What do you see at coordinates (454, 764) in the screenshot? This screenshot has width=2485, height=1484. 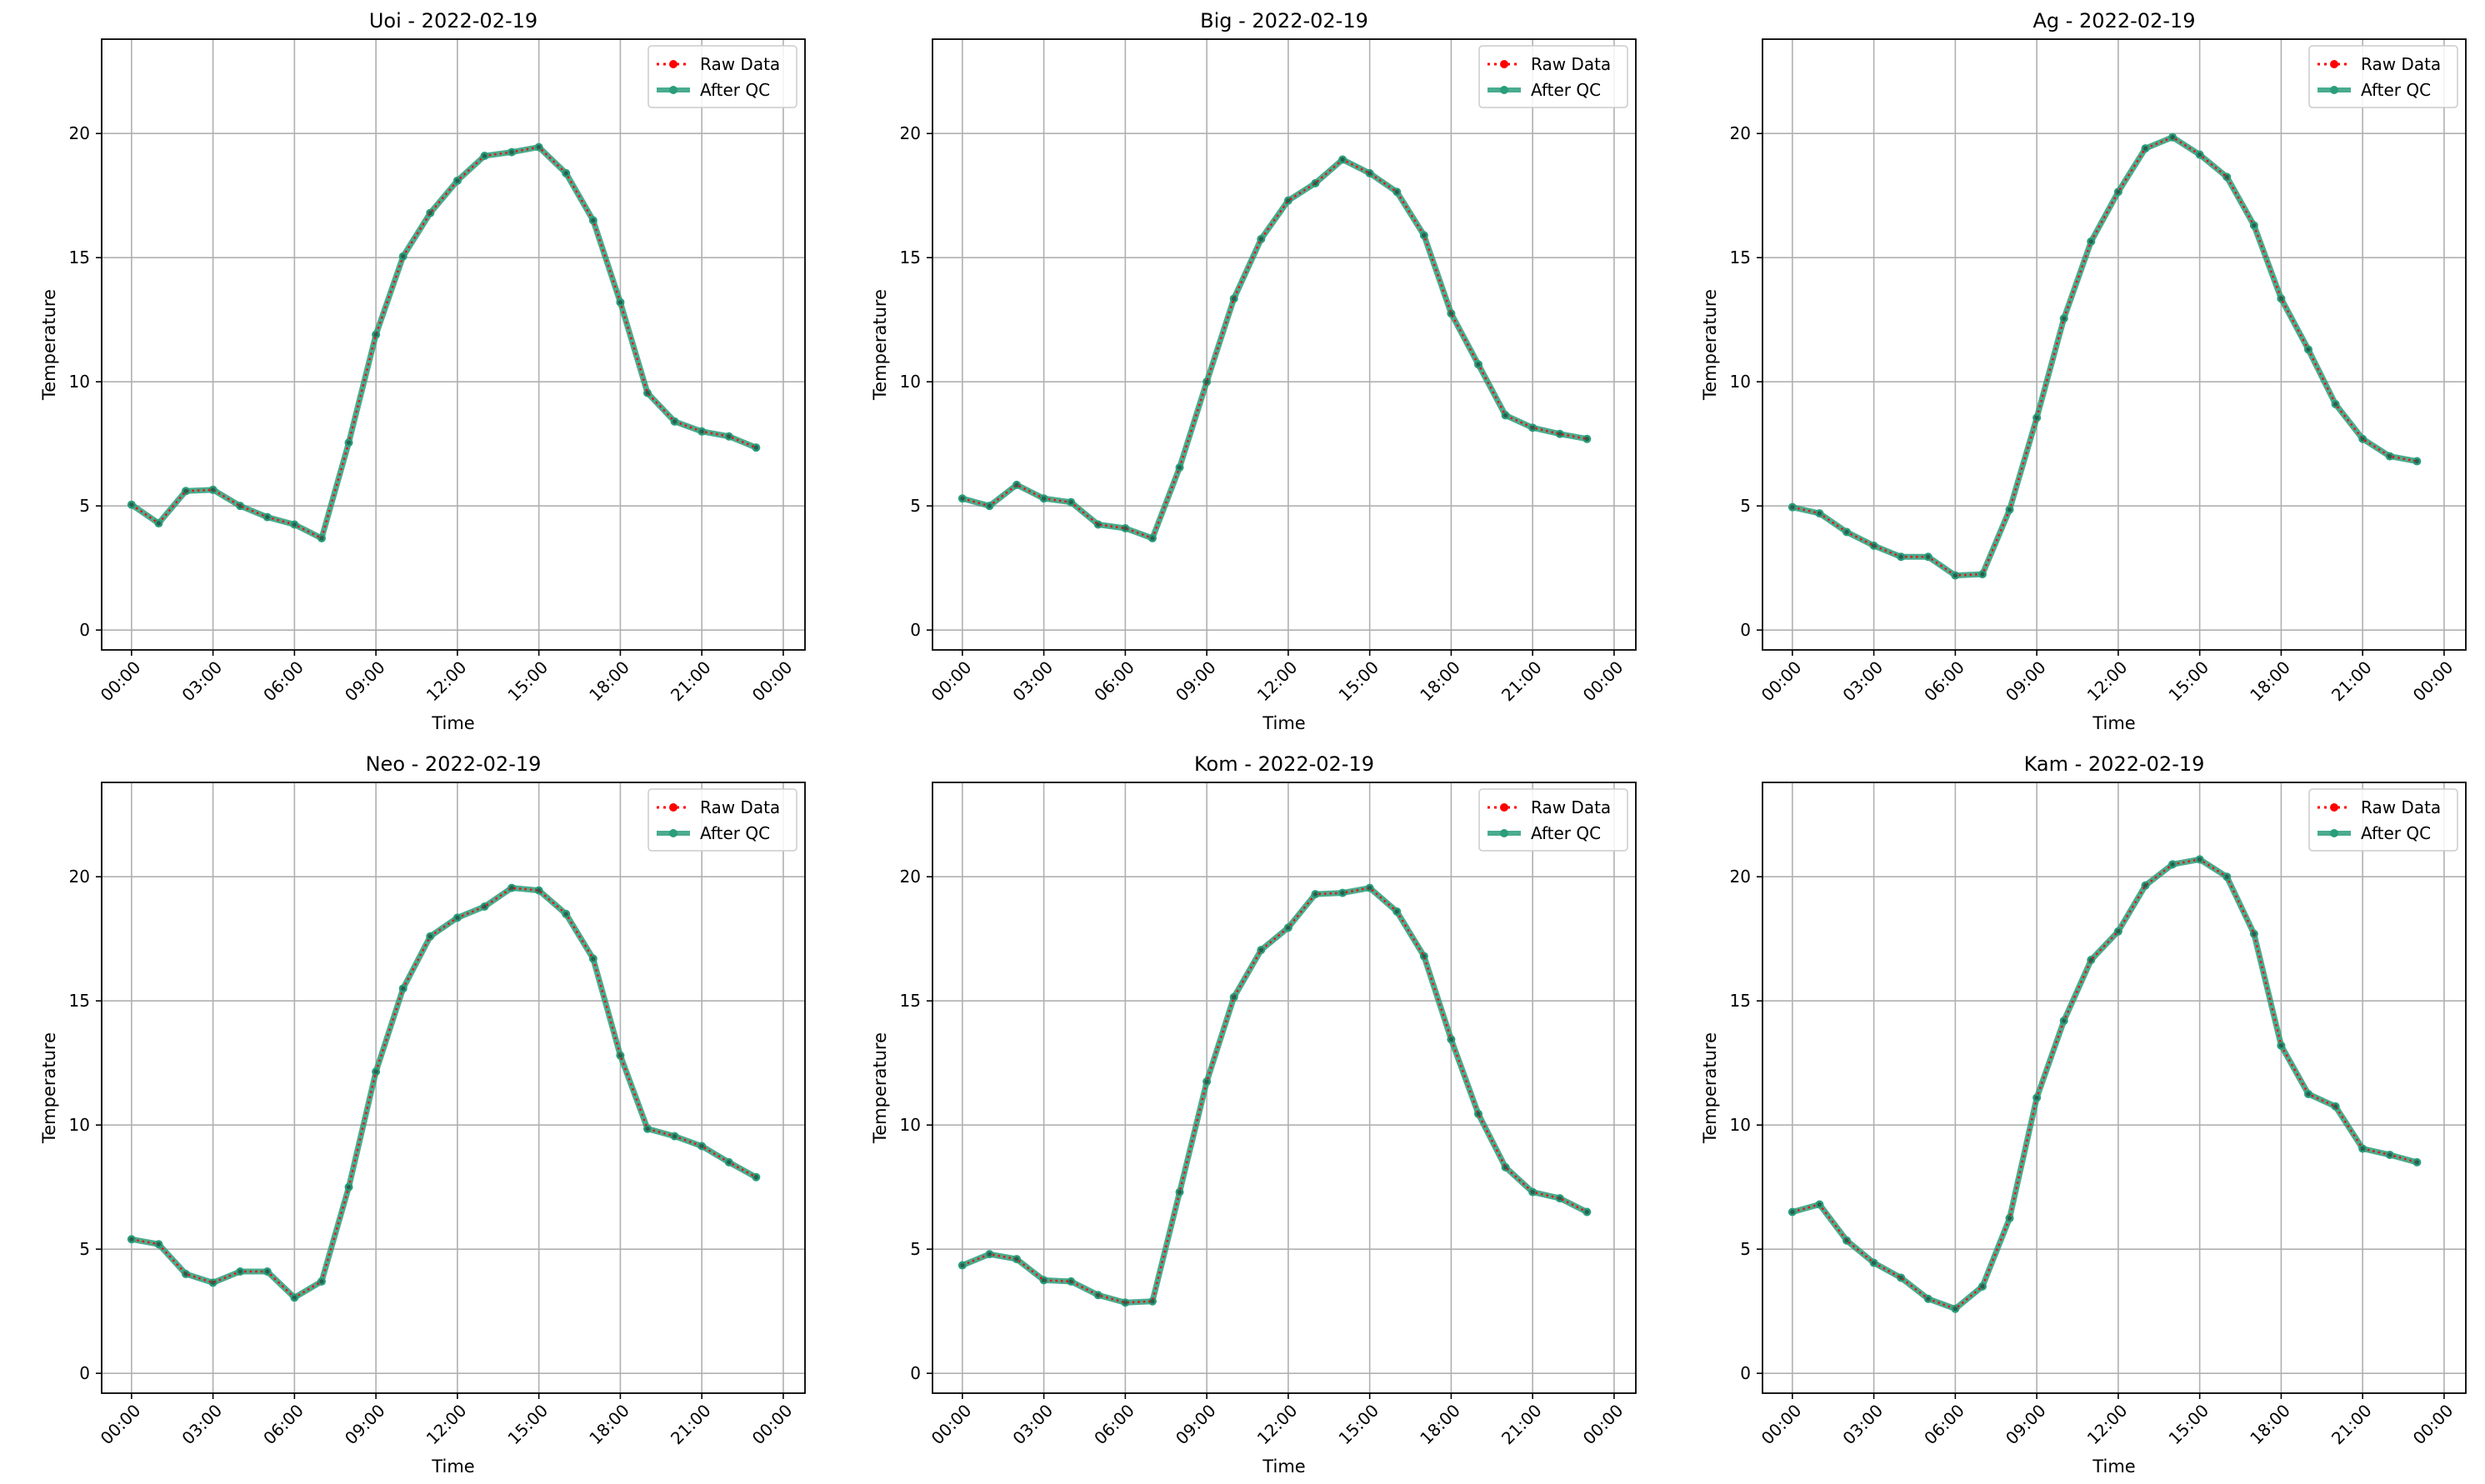 I see `chart-title: Neo - 2022-02-19` at bounding box center [454, 764].